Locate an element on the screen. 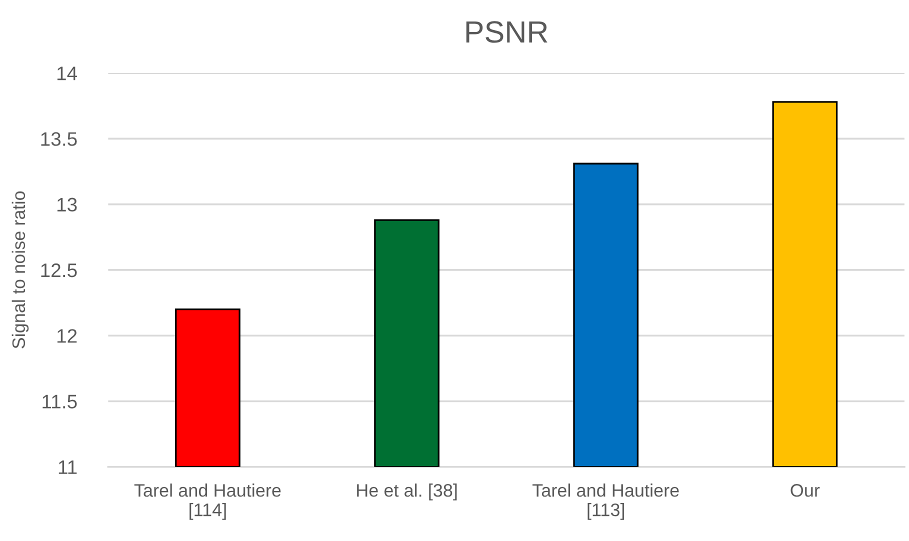 Image resolution: width=909 pixels, height=541 pixels. y-axis-title: Signal to noise ratio is located at coordinates (20, 269).